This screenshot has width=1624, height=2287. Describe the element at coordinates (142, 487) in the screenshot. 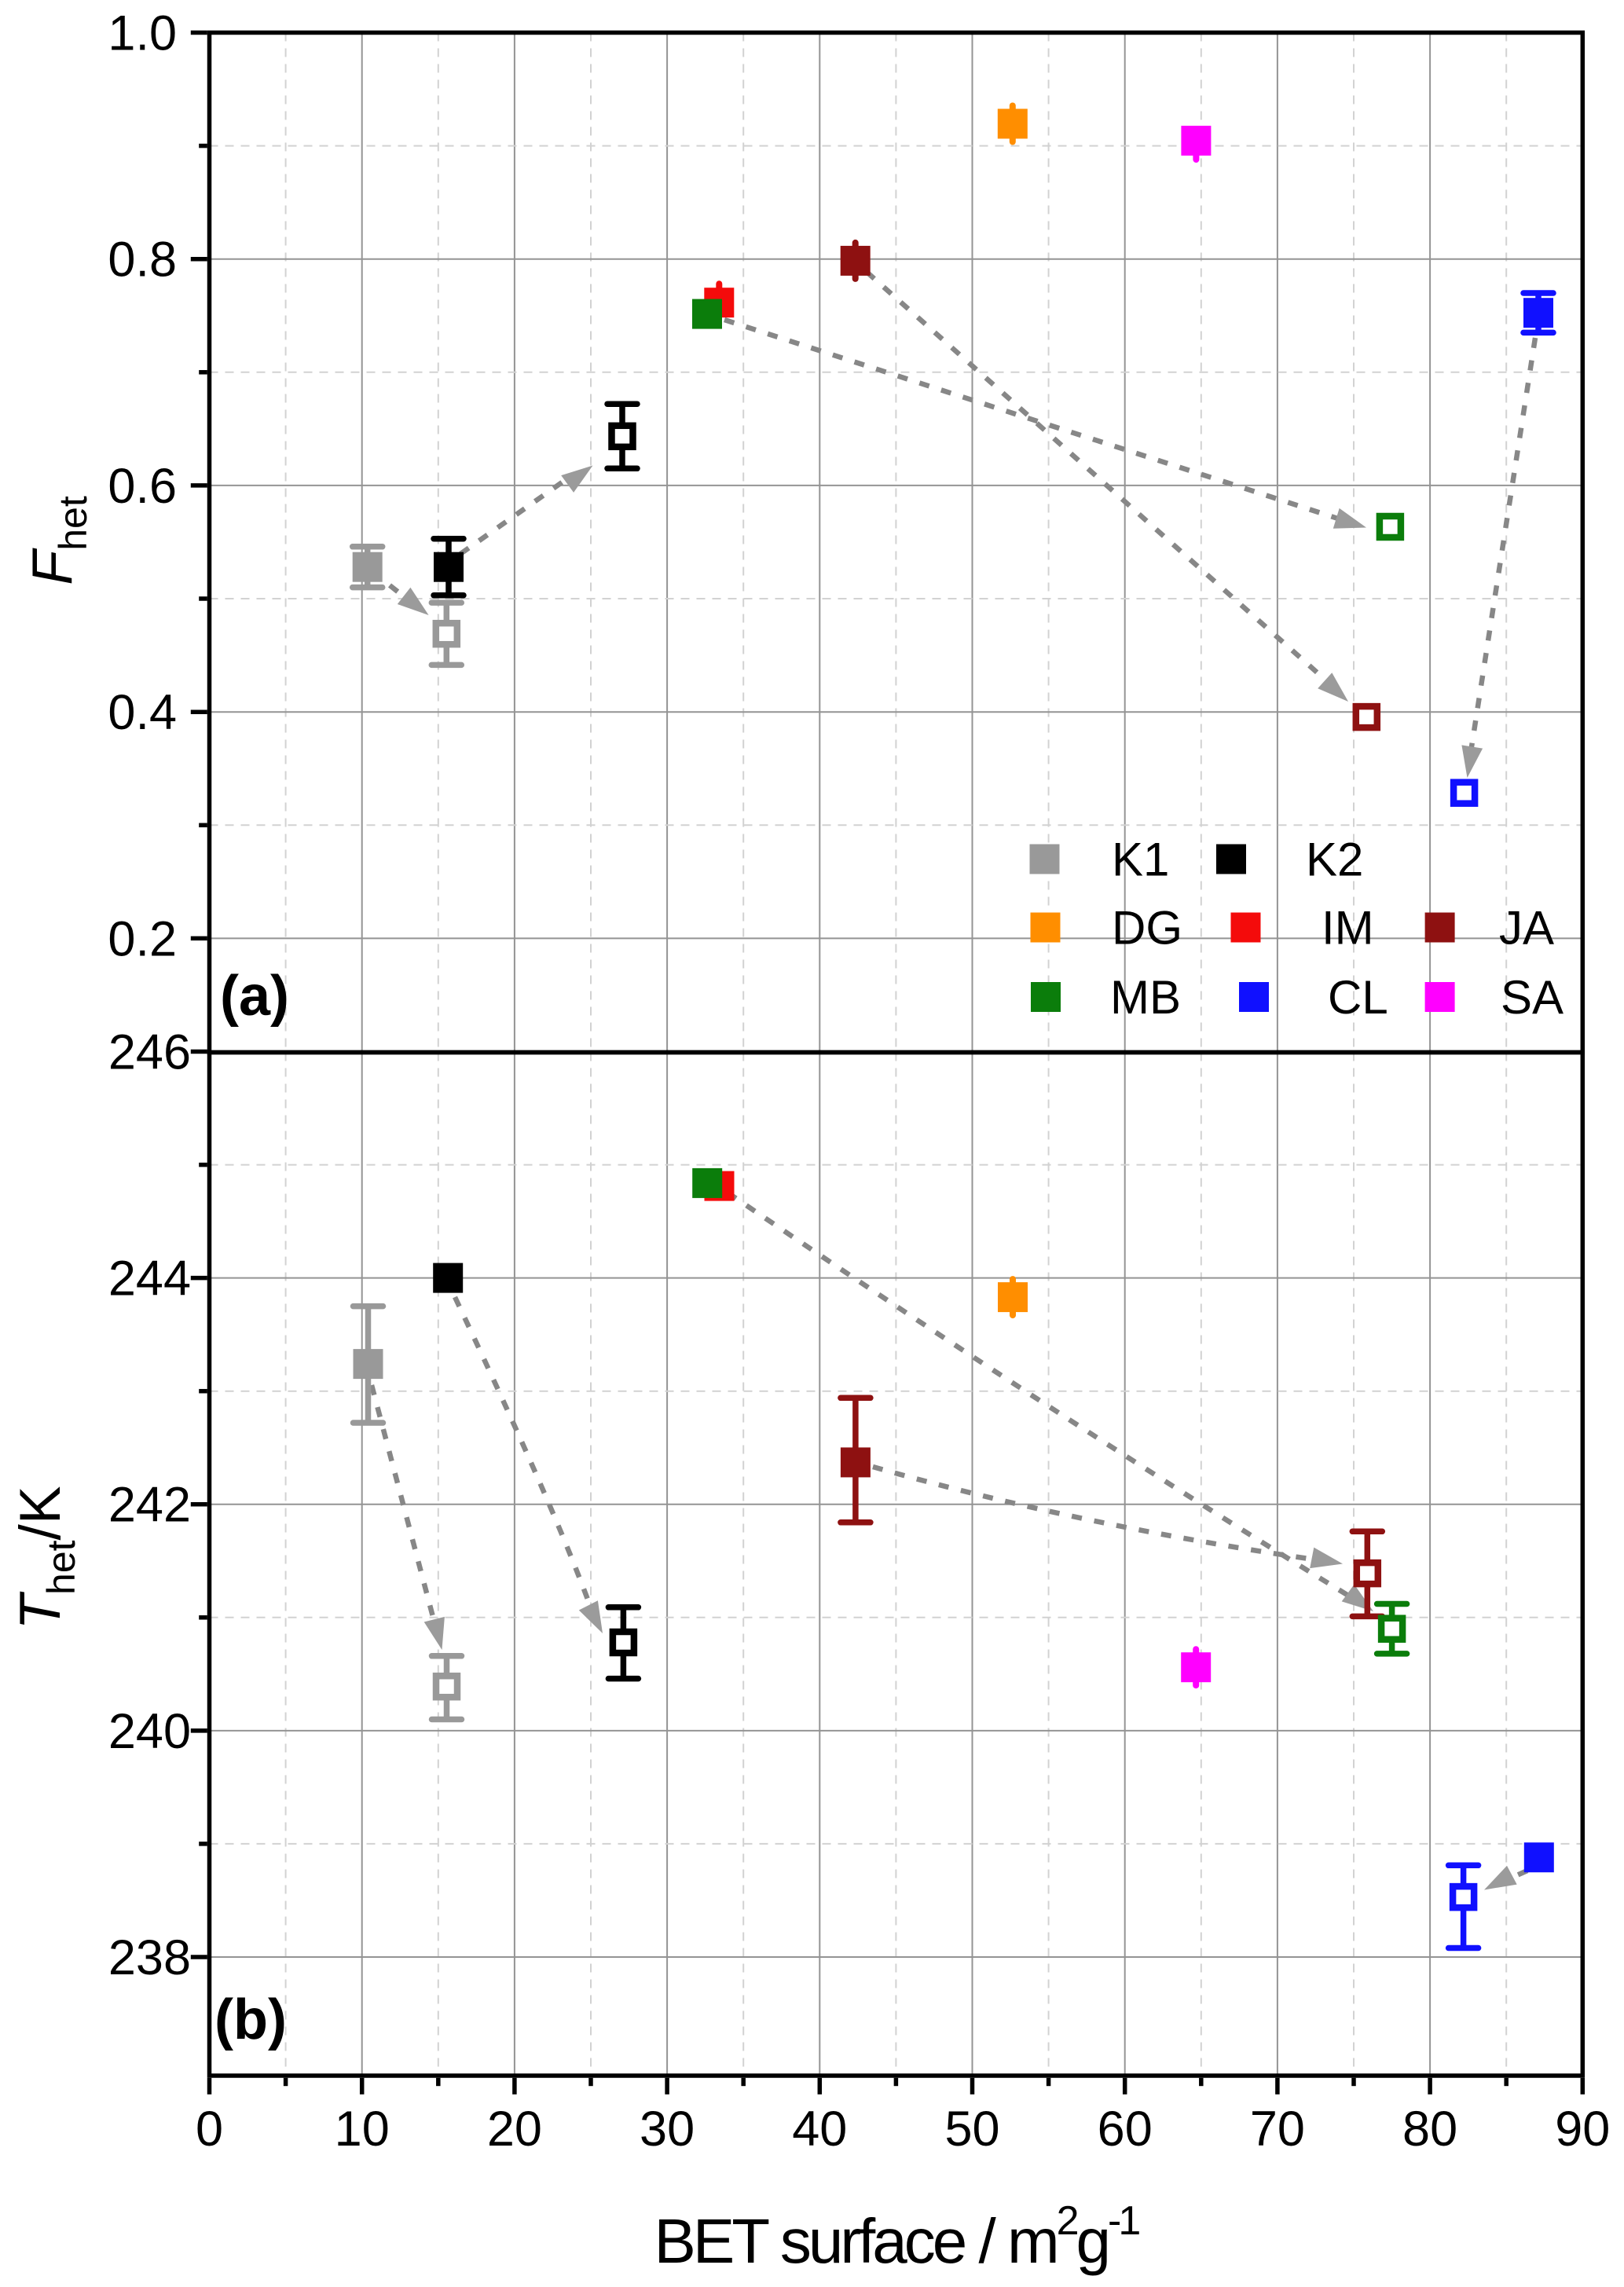

I see `svg-text: 0.6` at that location.